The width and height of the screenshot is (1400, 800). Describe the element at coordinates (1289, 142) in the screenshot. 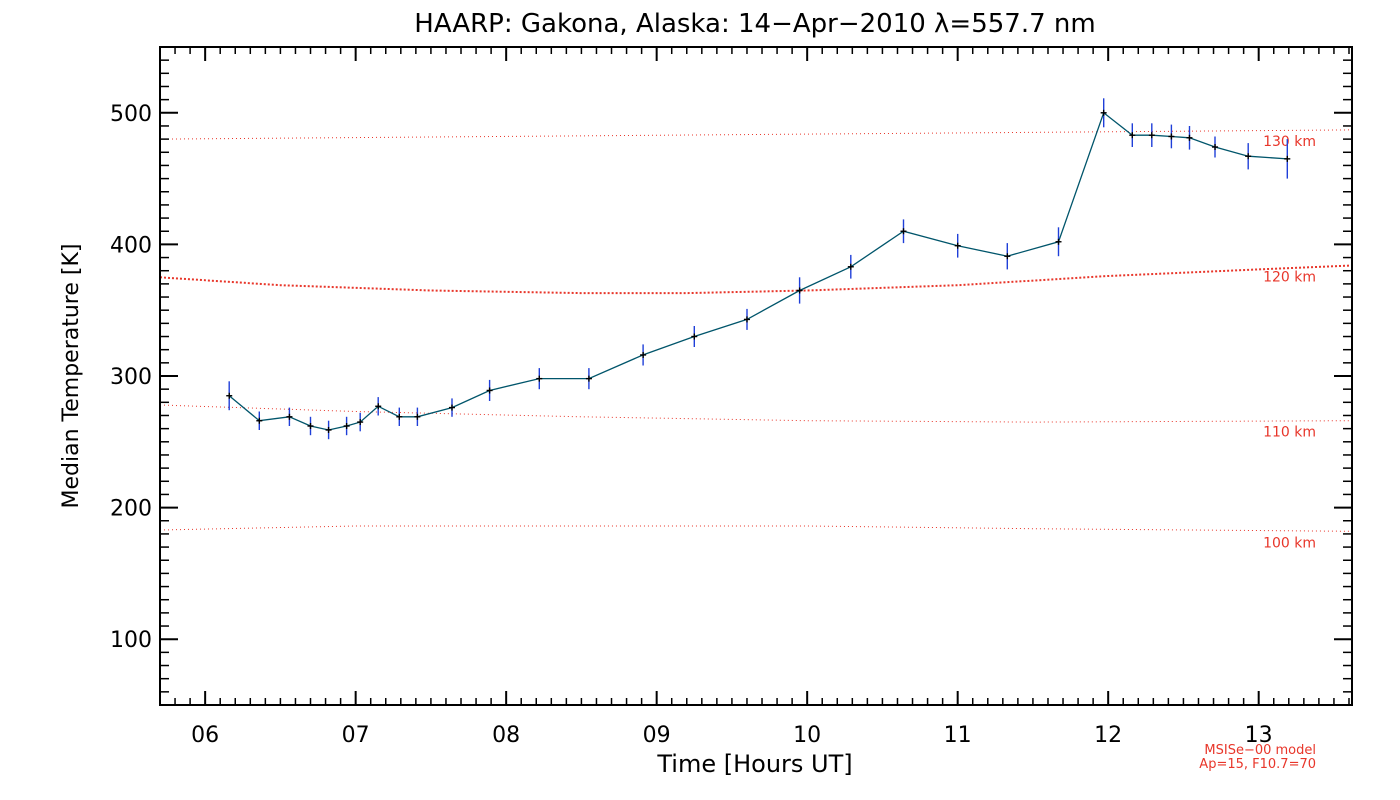

I see `model-curve-label-130-km: 130 km` at that location.